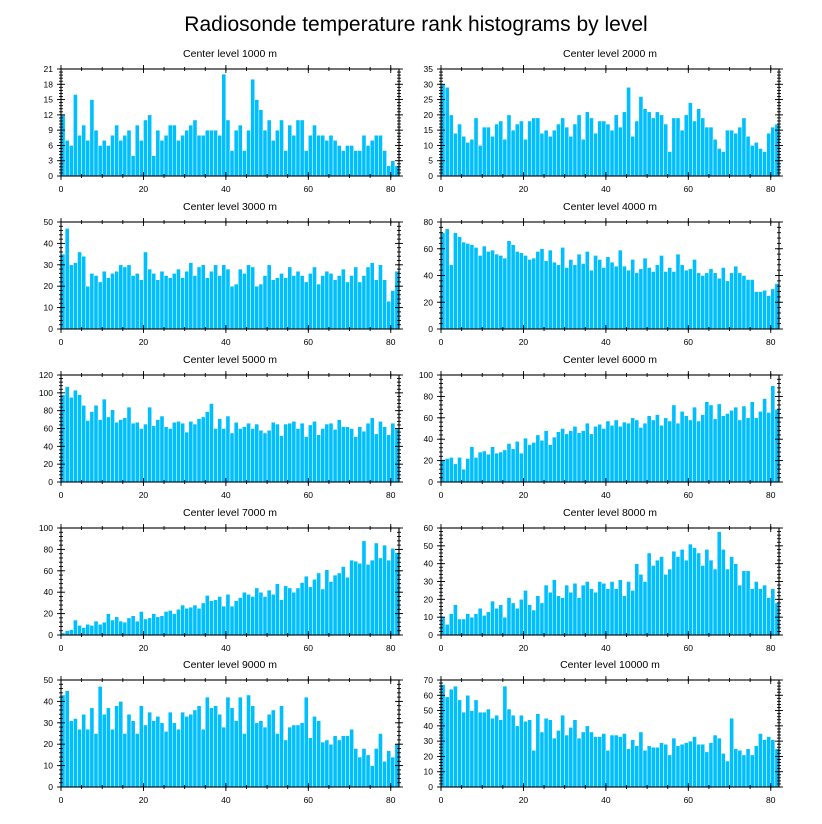 This screenshot has height=824, width=822. I want to click on y-tick-label: 20, so click(429, 115).